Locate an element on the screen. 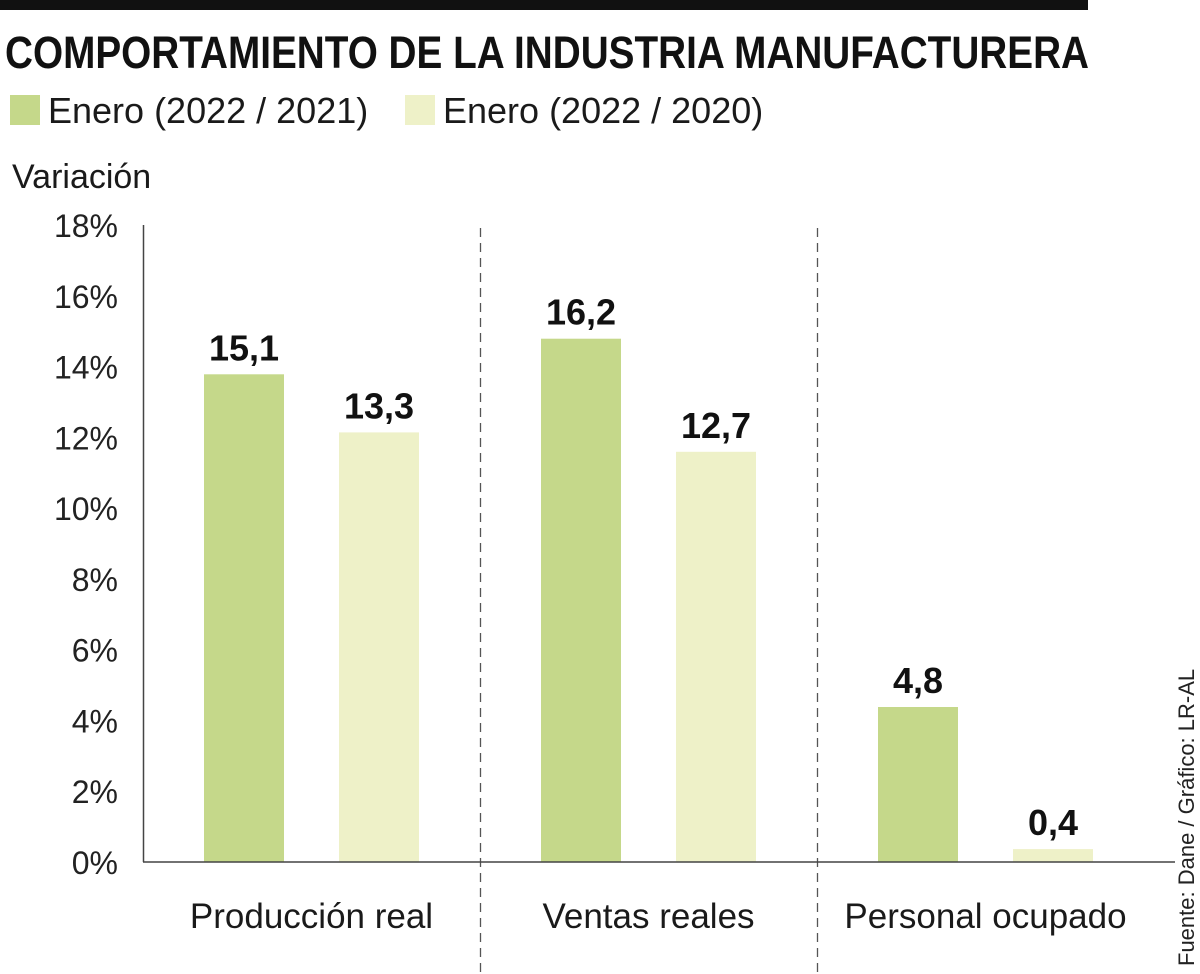  y-tick-label-10: 10% is located at coordinates (86, 509).